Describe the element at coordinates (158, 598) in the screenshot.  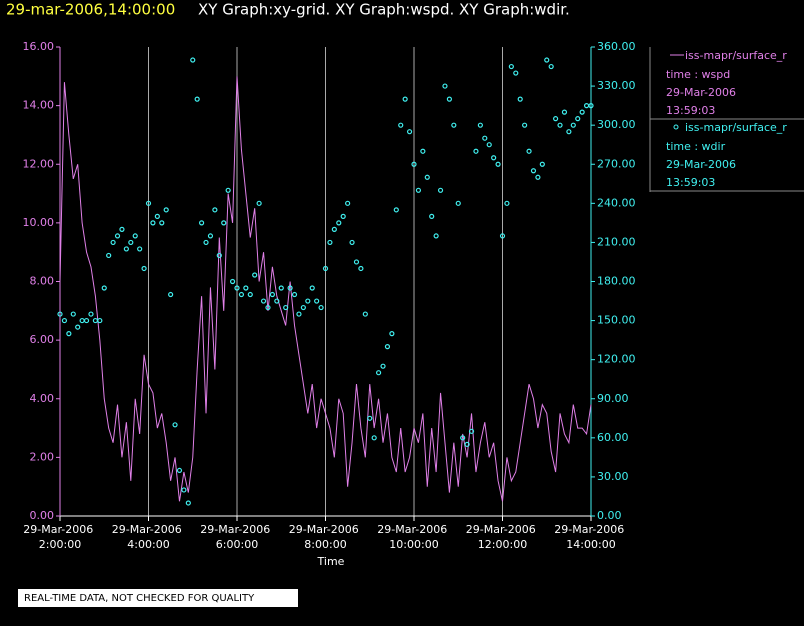
I see `note-box` at that location.